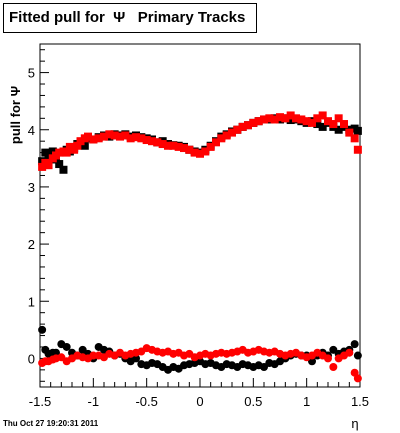 Image resolution: width=400 pixels, height=433 pixels. I want to click on x-tick-label: -0.5, so click(146, 401).